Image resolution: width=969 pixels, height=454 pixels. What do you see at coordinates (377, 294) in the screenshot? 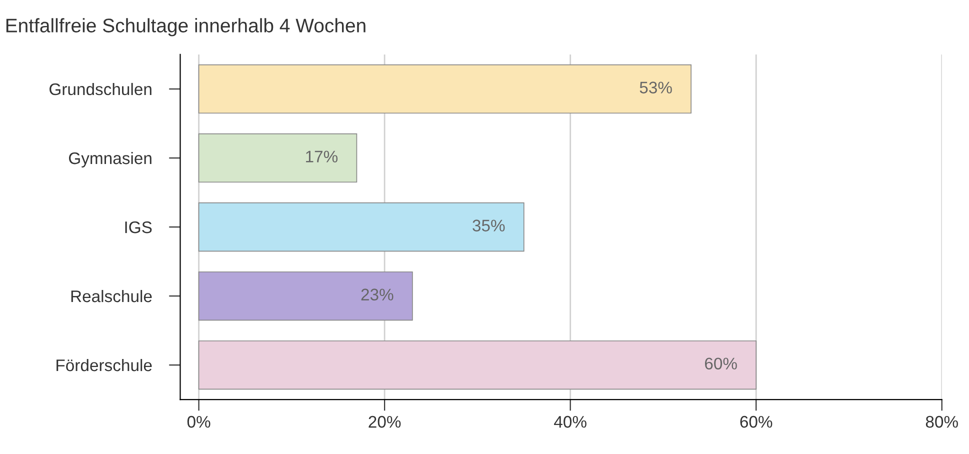
I see `data-label: 23%` at bounding box center [377, 294].